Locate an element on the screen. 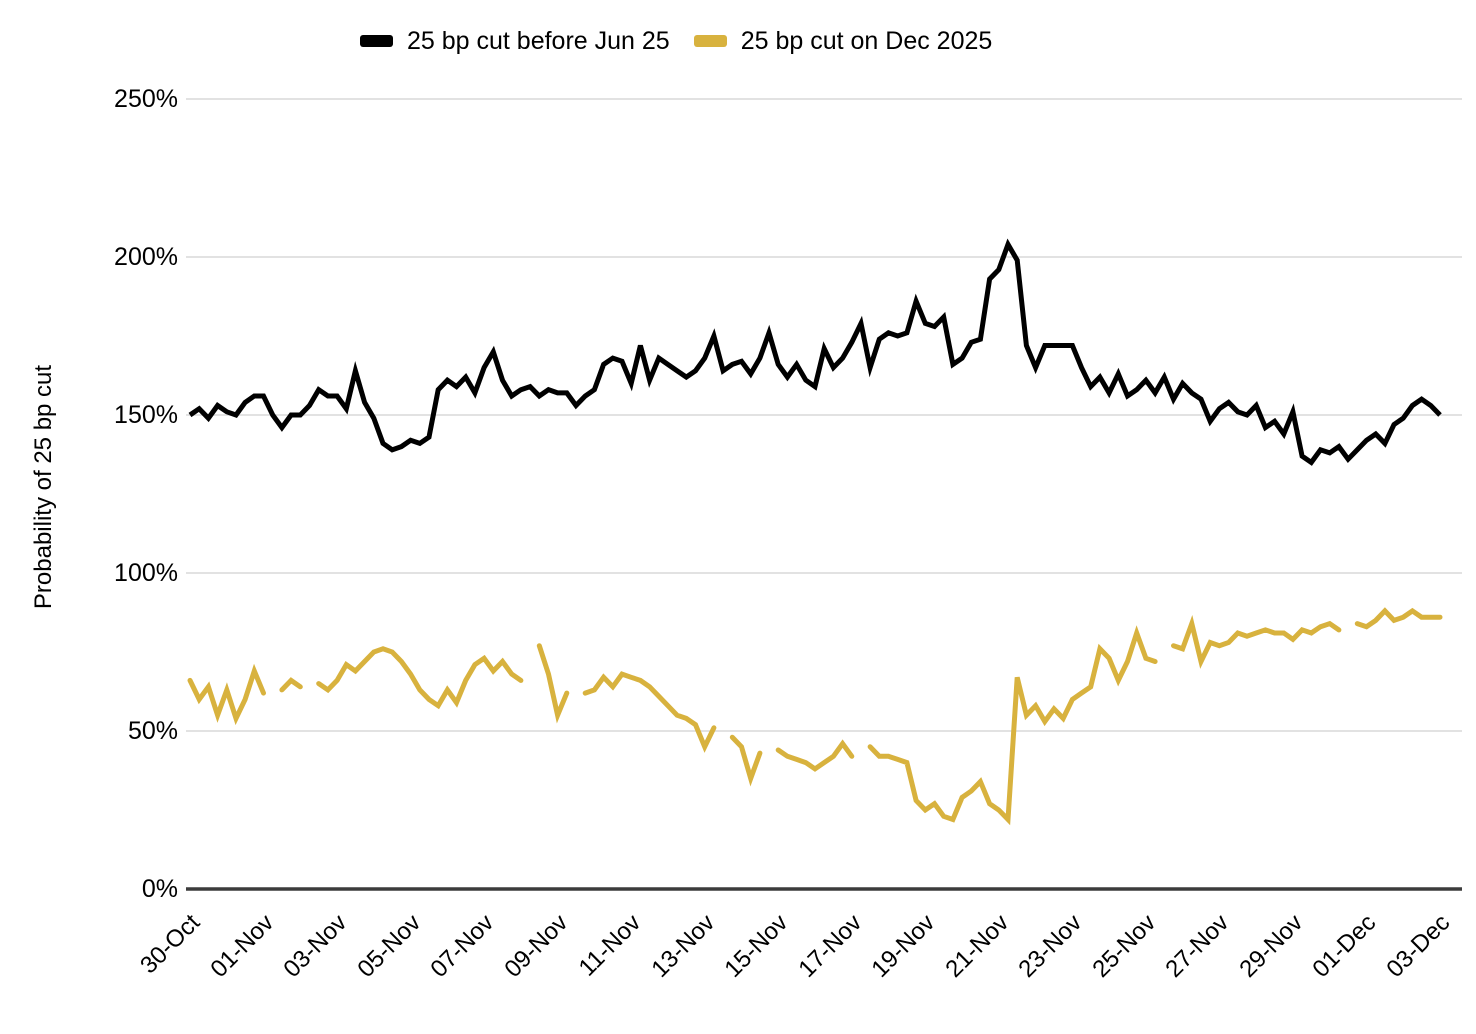 Image resolution: width=1476 pixels, height=1034 pixels. legend-swatch-gold is located at coordinates (710, 41).